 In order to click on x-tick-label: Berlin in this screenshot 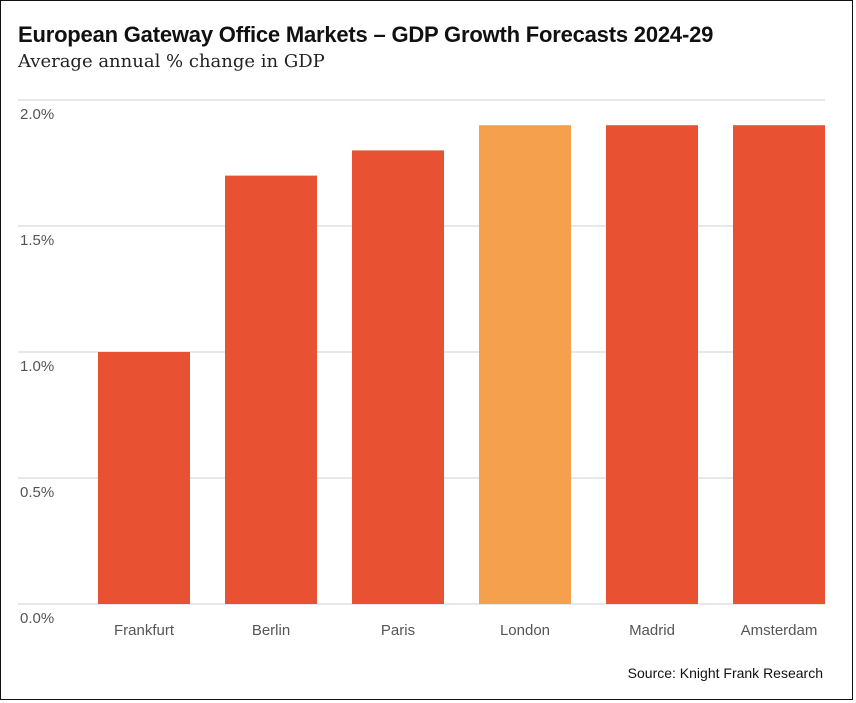, I will do `click(271, 630)`.